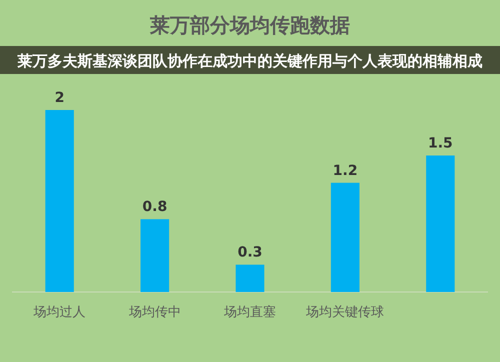 Image resolution: width=500 pixels, height=362 pixels. I want to click on text: 莱万多夫斯基深谈团队协作在成功中的关键作用与个人表现的相辅相成, so click(249, 61).